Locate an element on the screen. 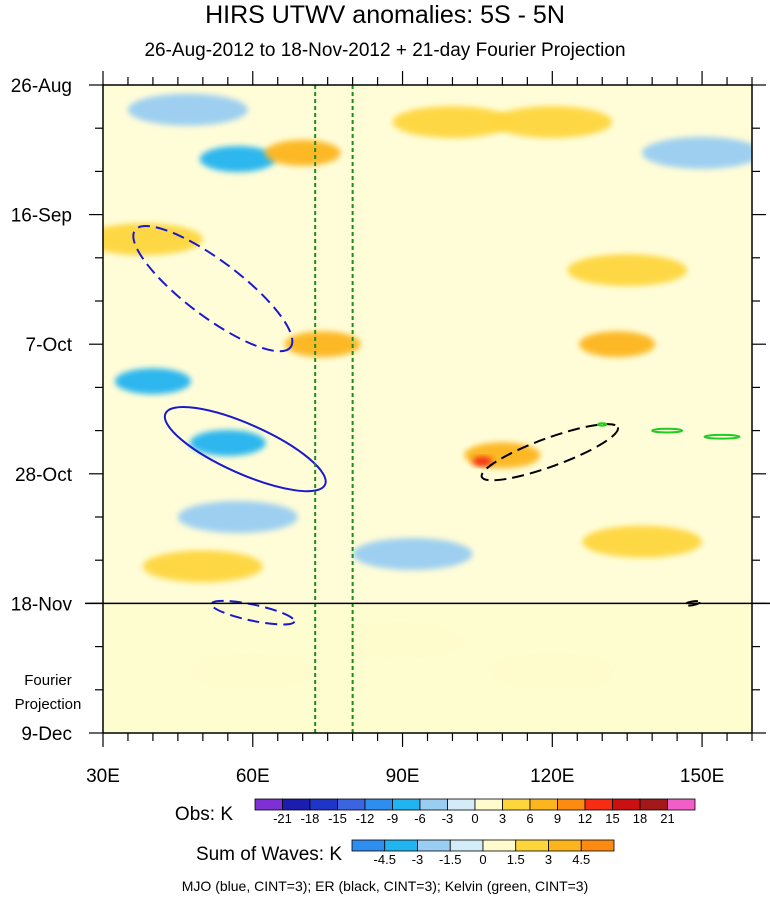 The image size is (770, 899). colorbar-label: 6 is located at coordinates (529, 818).